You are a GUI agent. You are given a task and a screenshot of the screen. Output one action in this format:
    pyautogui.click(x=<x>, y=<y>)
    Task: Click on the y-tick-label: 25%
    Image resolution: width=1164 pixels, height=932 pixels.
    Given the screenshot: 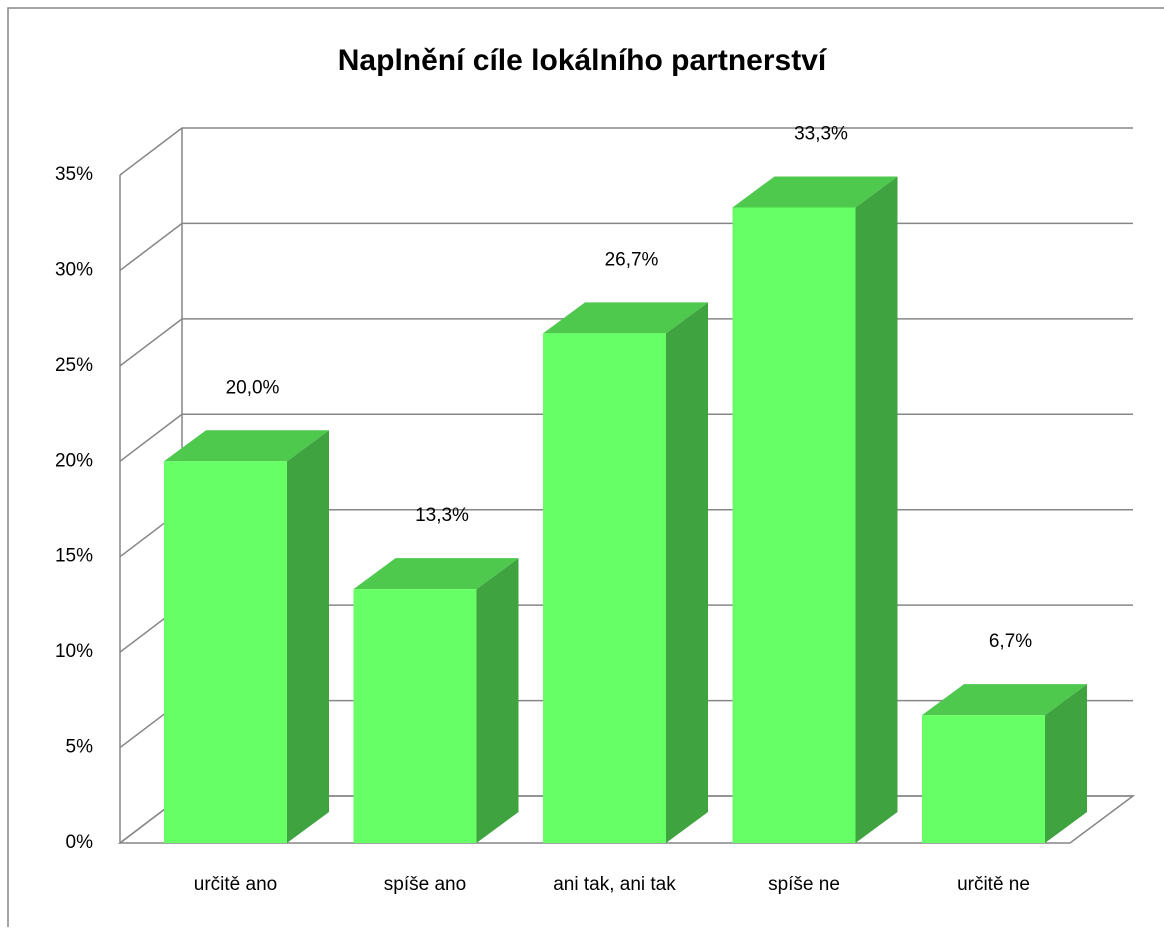 What is the action you would take?
    pyautogui.click(x=74, y=365)
    